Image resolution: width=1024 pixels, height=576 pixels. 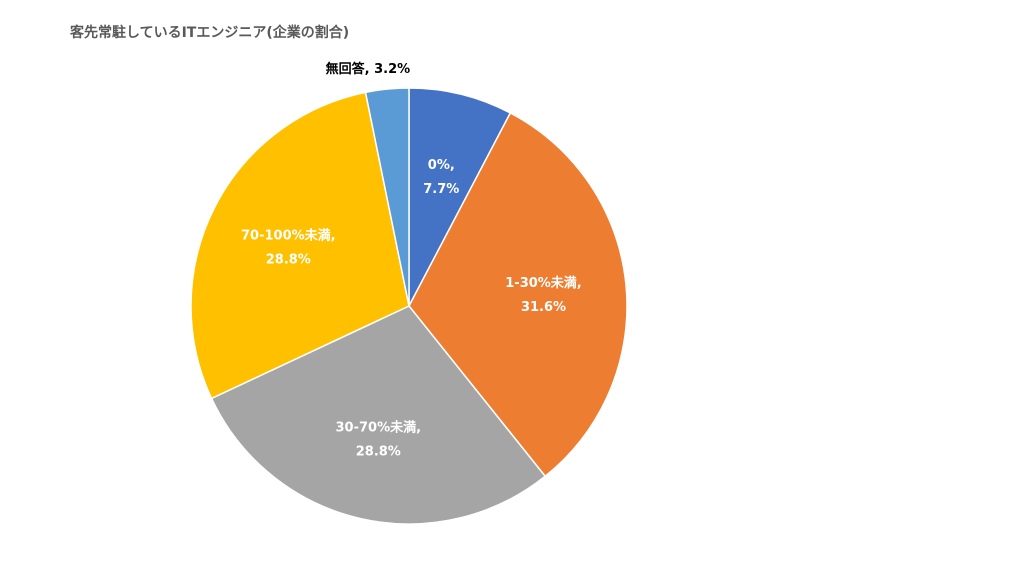 I want to click on pie-label-3: 30-70%未満, 28.8%, so click(x=379, y=440).